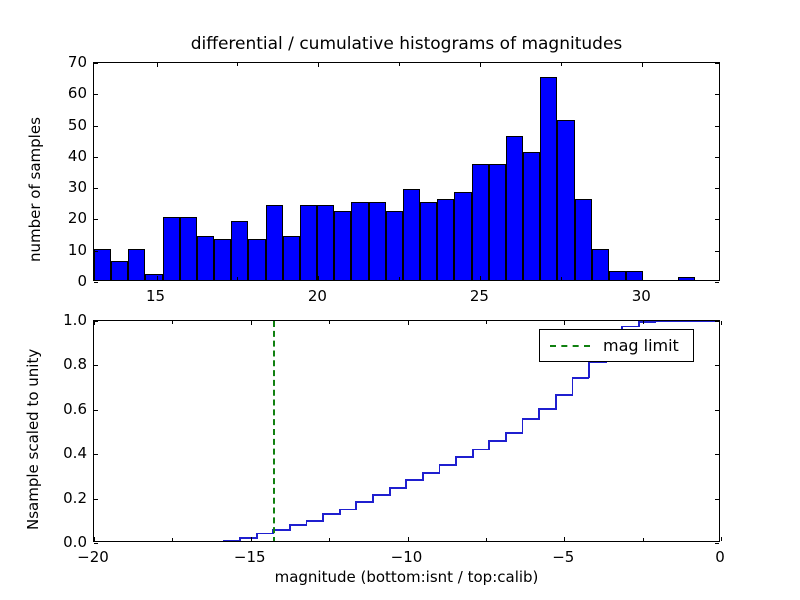 The height and width of the screenshot is (600, 800). What do you see at coordinates (77, 249) in the screenshot?
I see `top-y-tick-label: 10` at bounding box center [77, 249].